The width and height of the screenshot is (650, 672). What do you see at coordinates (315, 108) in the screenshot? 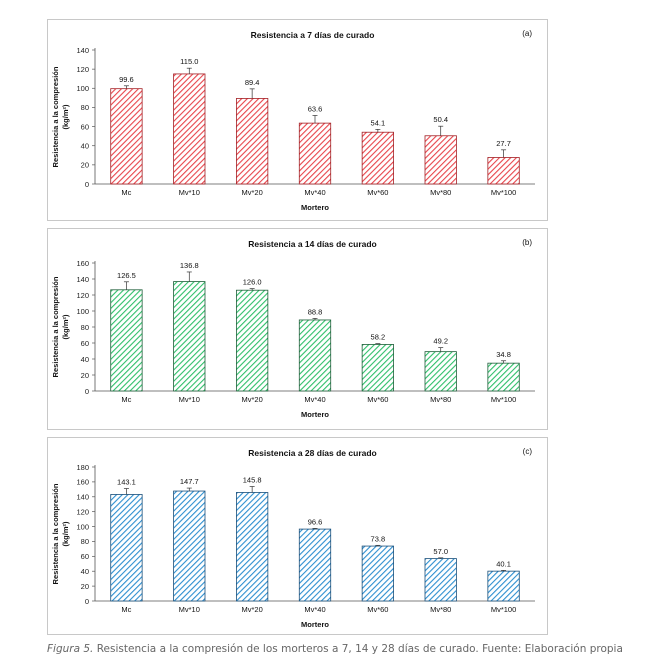
I see `data-label: 63.6` at bounding box center [315, 108].